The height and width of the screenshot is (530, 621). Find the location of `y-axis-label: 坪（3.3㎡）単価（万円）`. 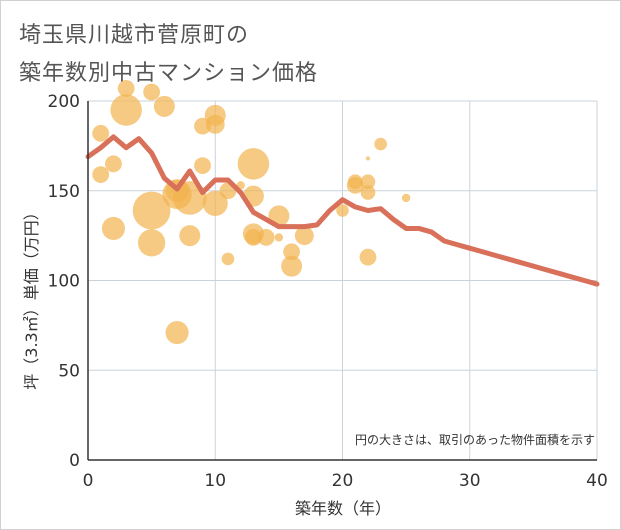

y-axis-label: 坪（3.3㎡）単価（万円） is located at coordinates (31, 296).